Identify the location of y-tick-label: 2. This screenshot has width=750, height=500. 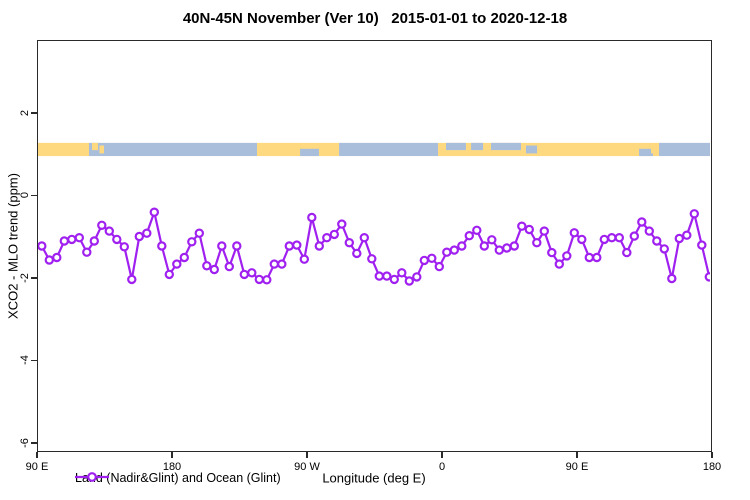
(25, 113).